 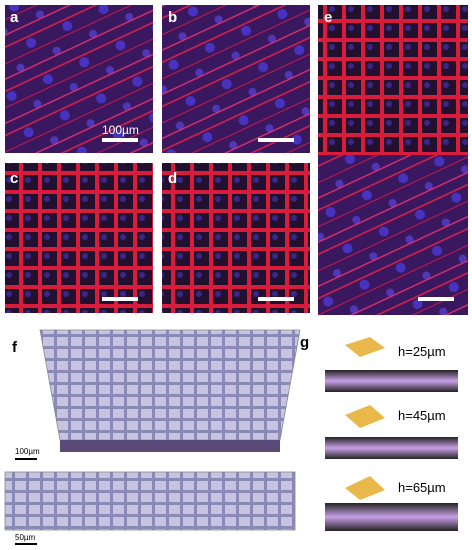 What do you see at coordinates (170, 446) in the screenshot?
I see `render-3d-edge` at bounding box center [170, 446].